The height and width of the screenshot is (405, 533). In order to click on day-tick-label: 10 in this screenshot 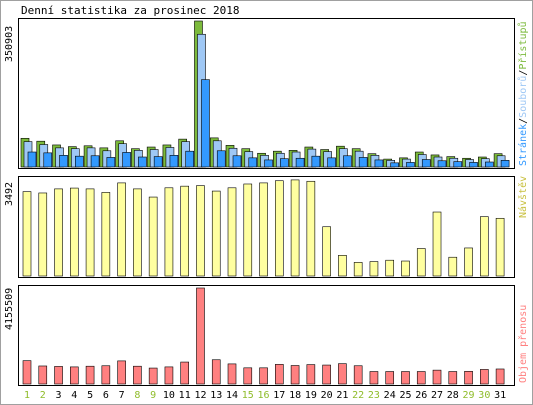, I will do `click(169, 395)`.